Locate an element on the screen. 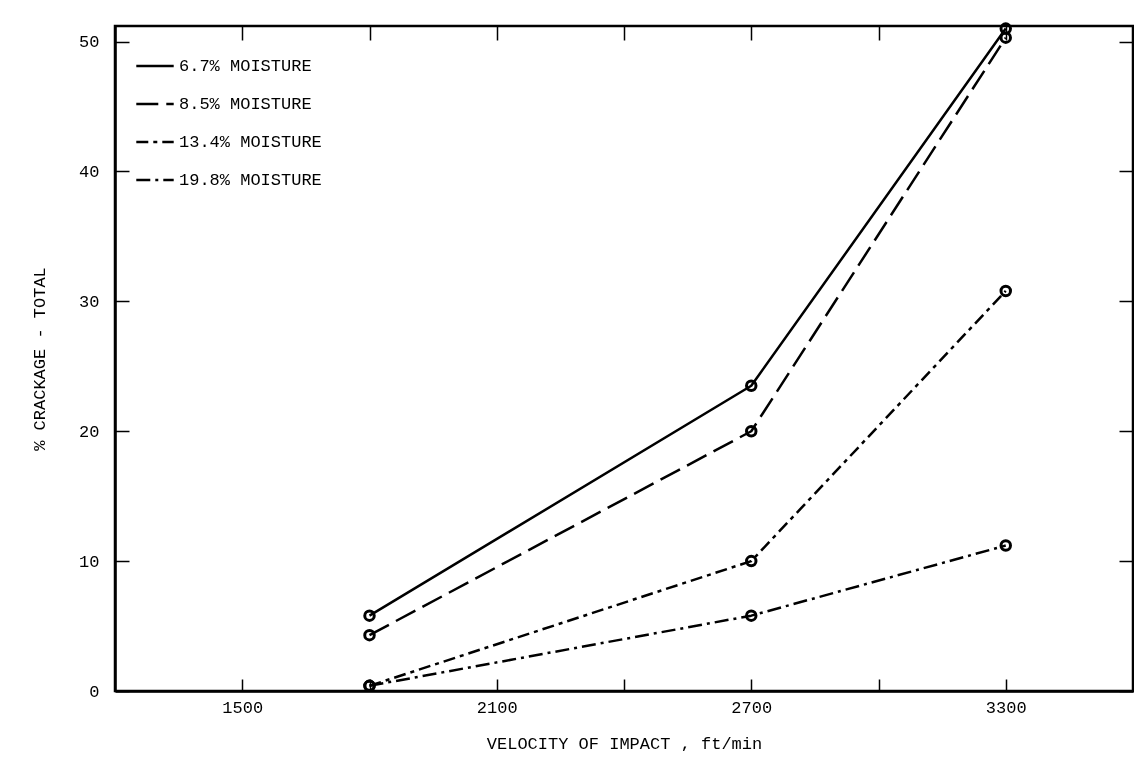  legend-label: 13.4% MOISTURE is located at coordinates (250, 142).